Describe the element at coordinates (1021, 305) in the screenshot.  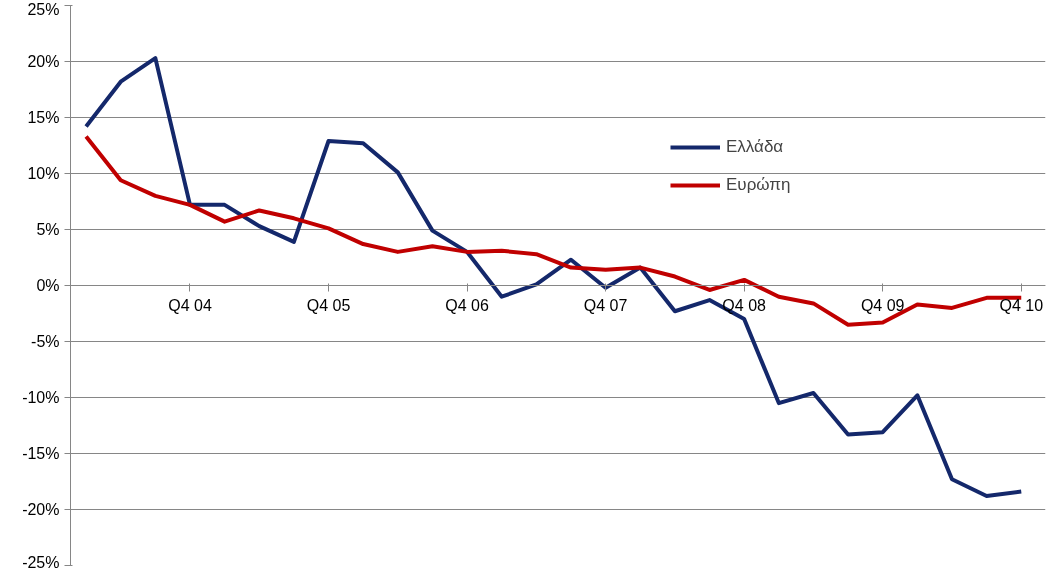
I see `x-tick-label: Q4 10` at that location.